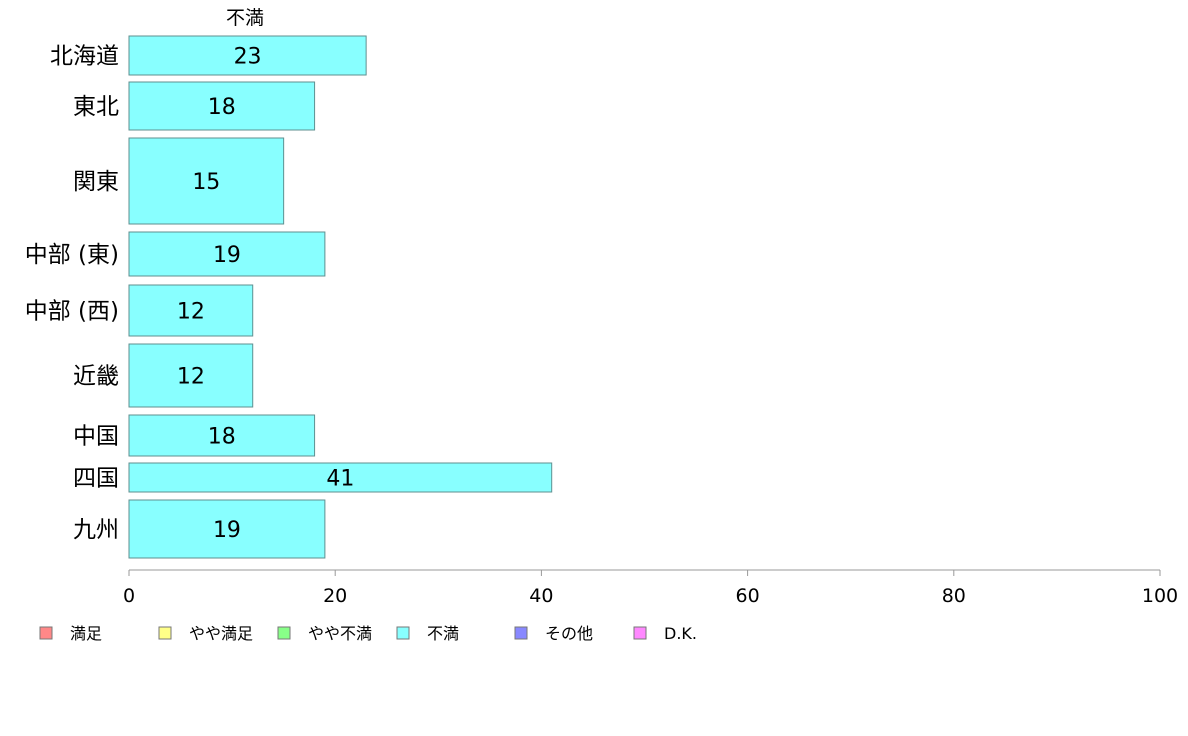 This screenshot has height=736, width=1188. I want to click on category-label: 関東, so click(96, 182).